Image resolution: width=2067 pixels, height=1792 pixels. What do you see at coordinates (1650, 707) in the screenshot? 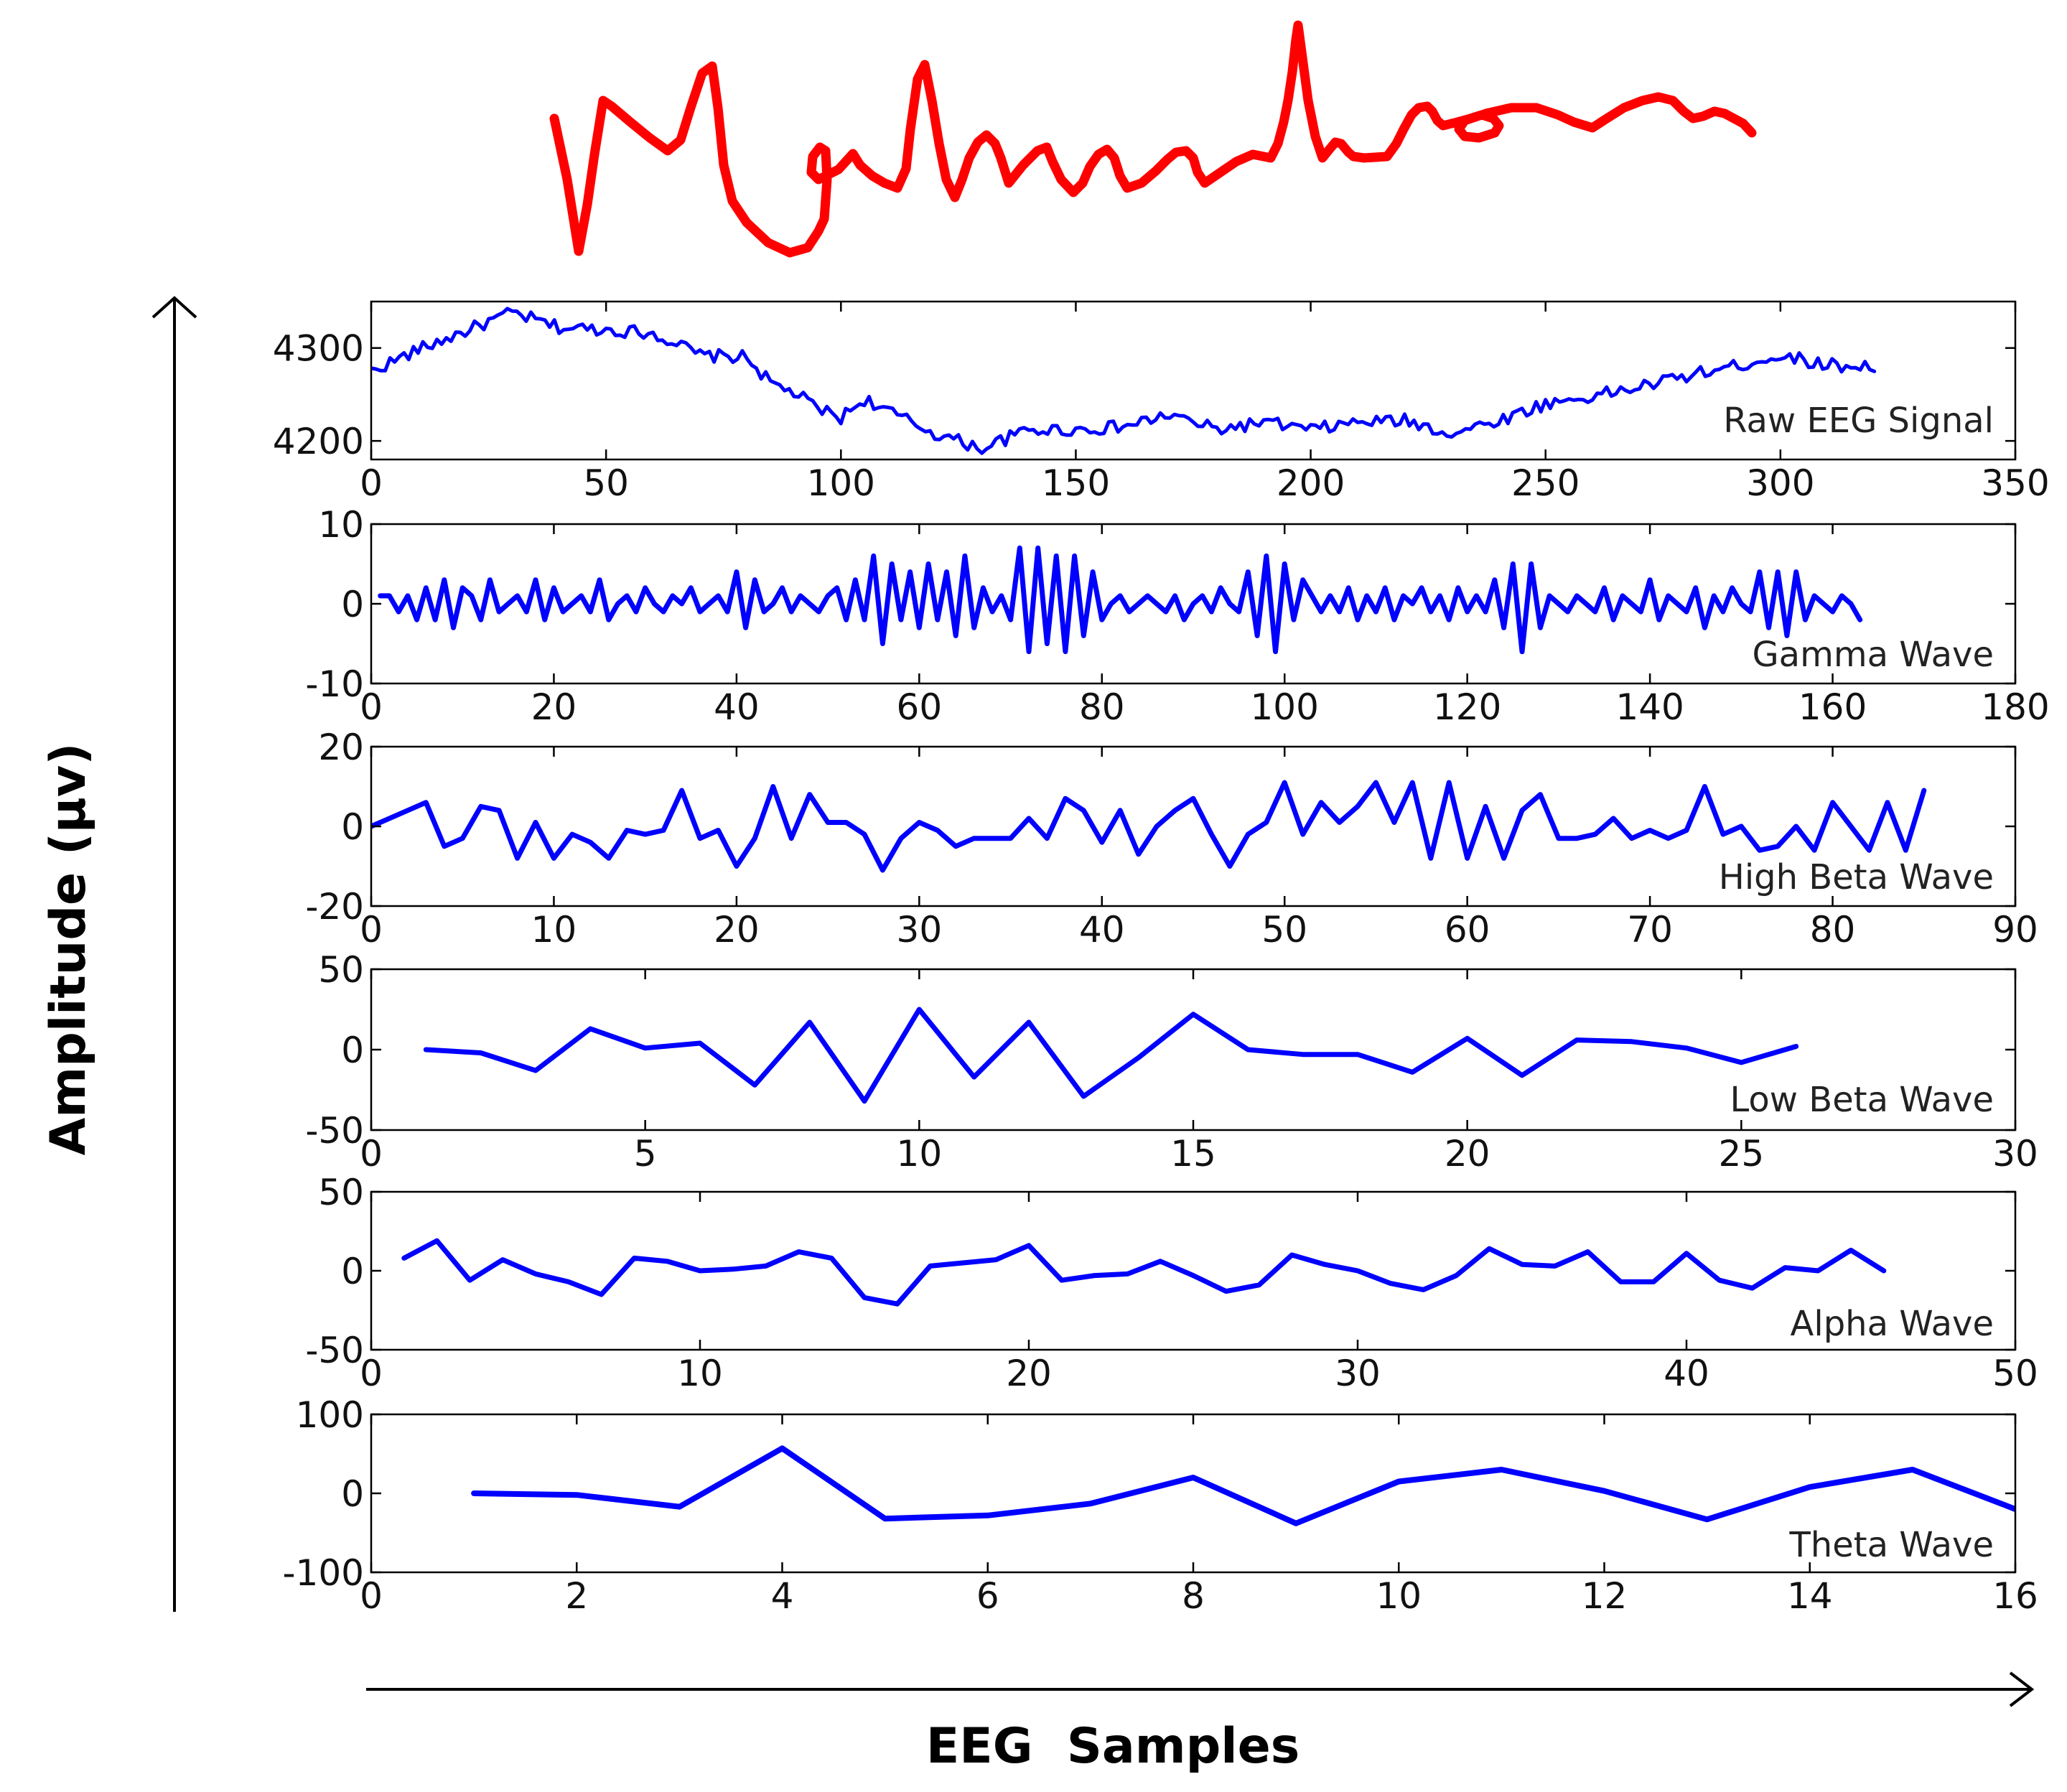
I see `x-tick-label: 140` at bounding box center [1650, 707].